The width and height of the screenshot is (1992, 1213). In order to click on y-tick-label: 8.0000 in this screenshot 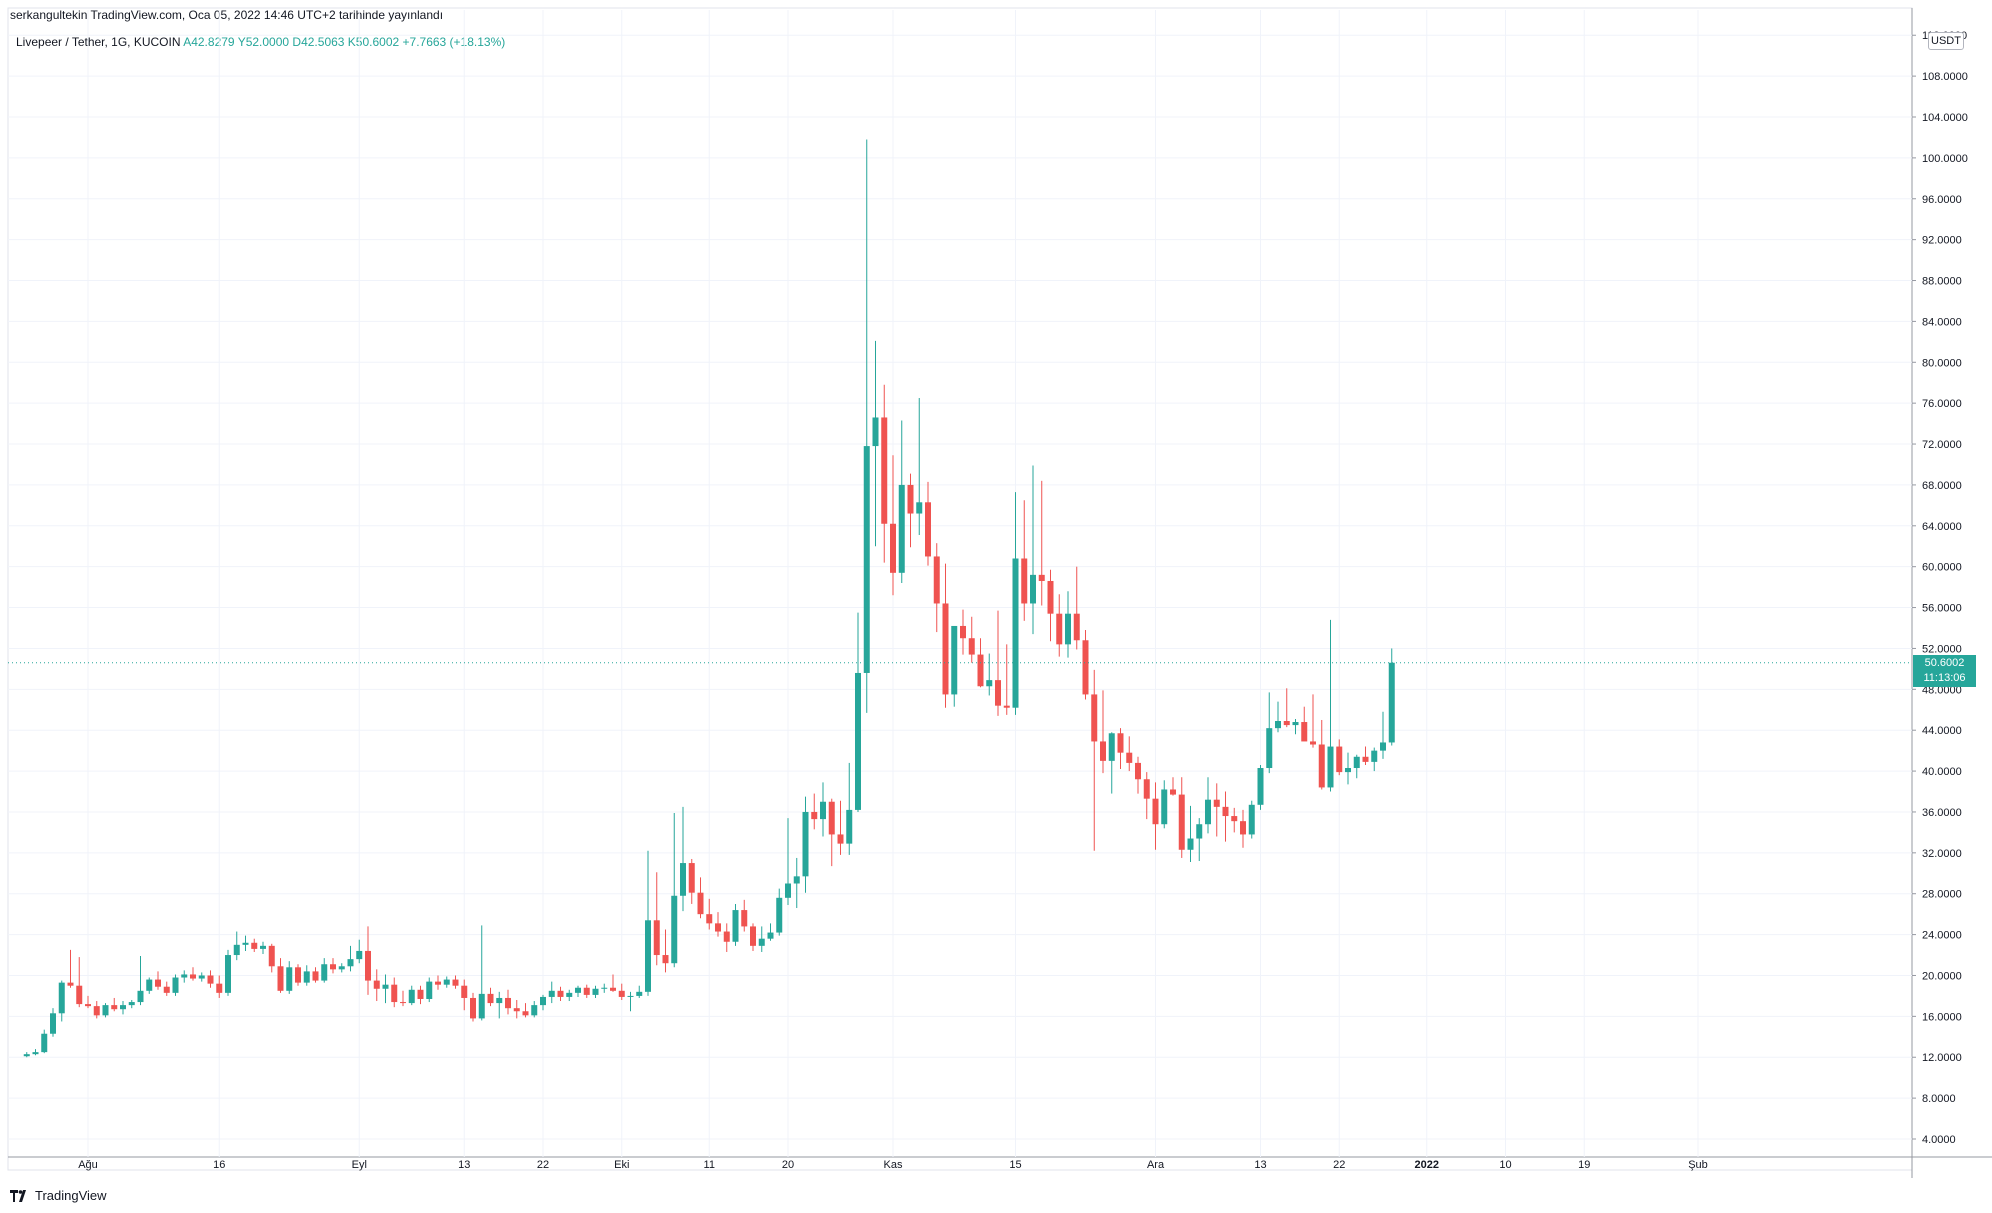, I will do `click(1939, 1099)`.